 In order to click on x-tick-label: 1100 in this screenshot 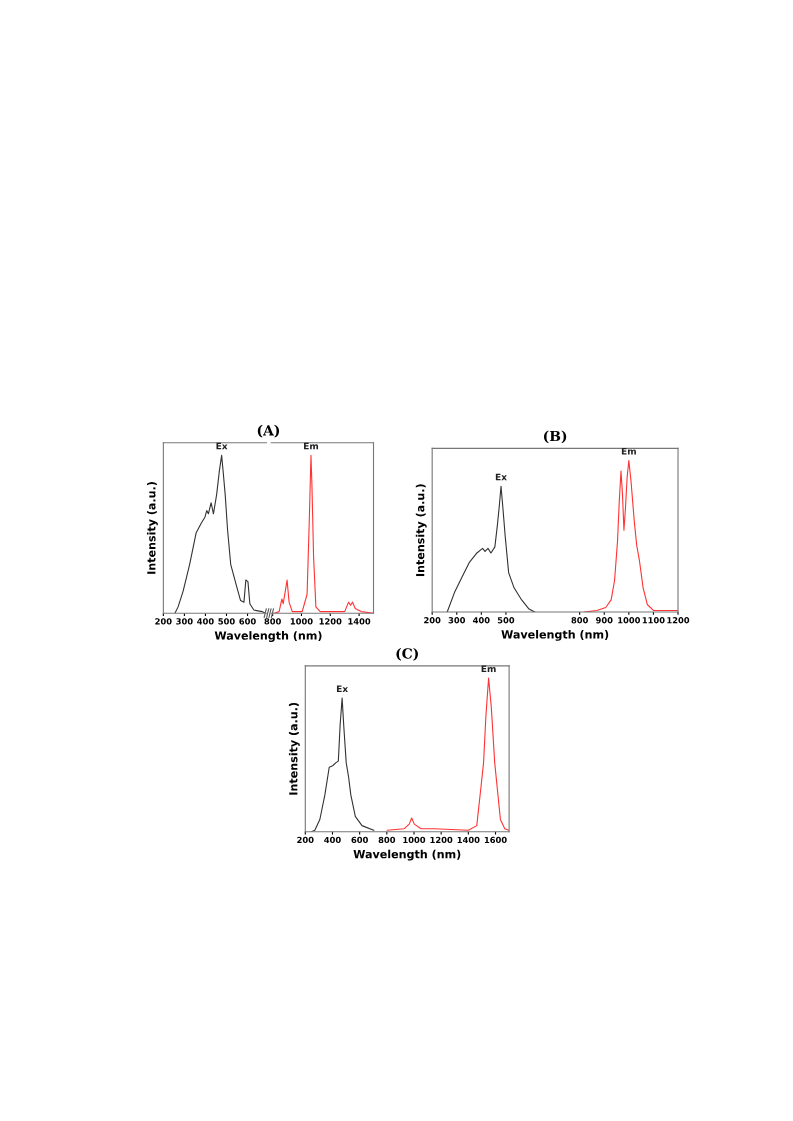, I will do `click(653, 620)`.